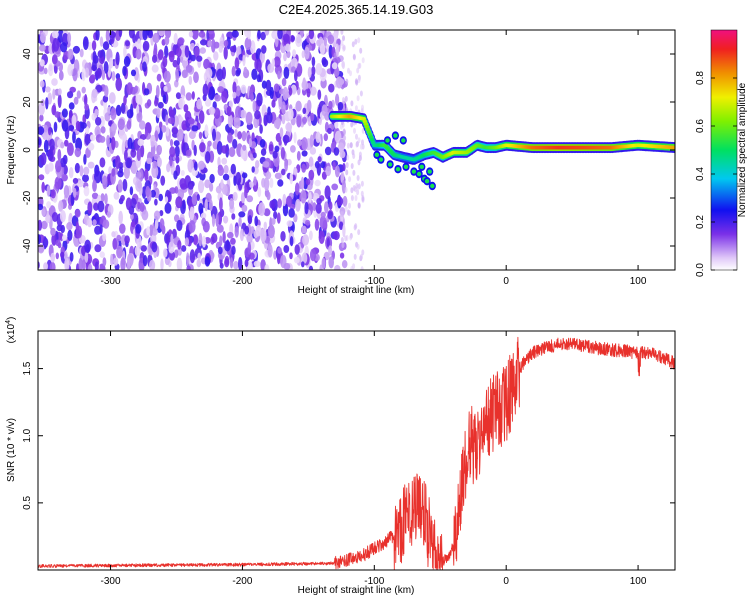 The width and height of the screenshot is (750, 600). I want to click on snr-y-tick-label: 1.0, so click(27, 435).